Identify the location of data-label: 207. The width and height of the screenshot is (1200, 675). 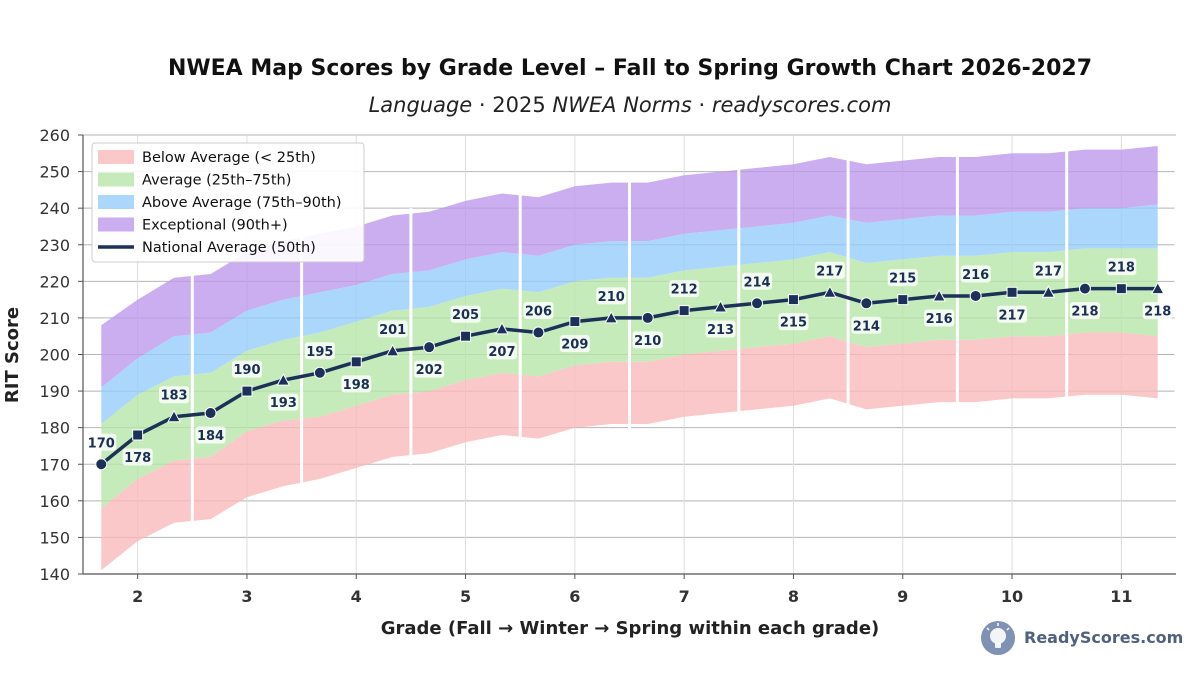
(501, 351).